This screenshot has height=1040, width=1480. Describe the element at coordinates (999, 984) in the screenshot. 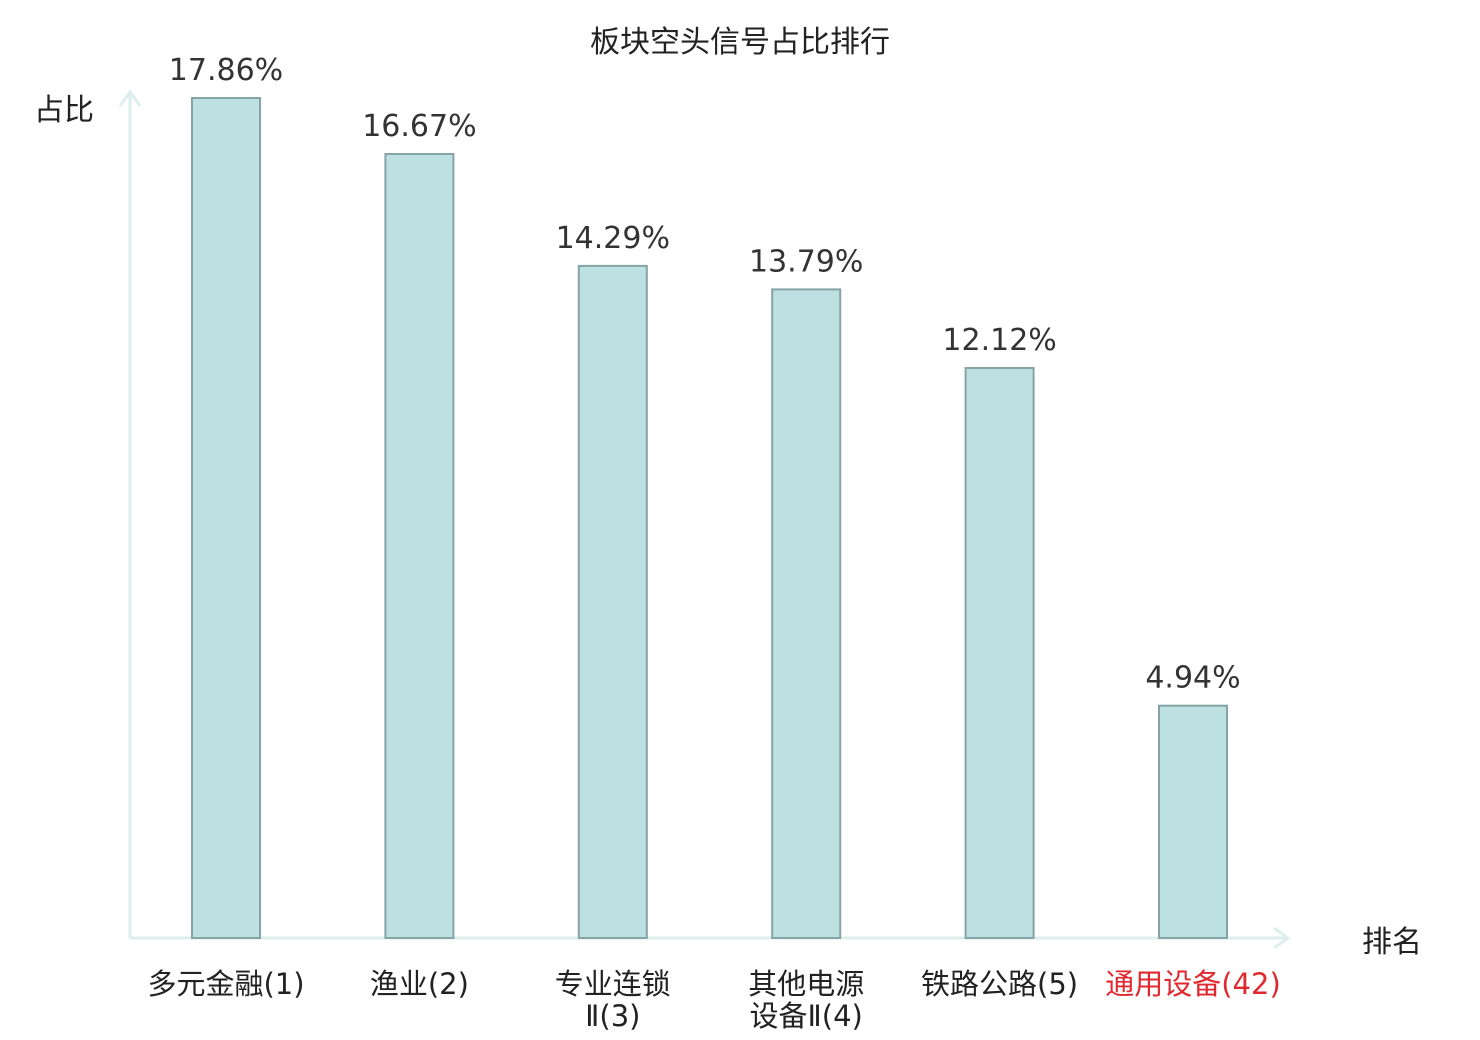

I see `category-label-5: 铁路公路(5)` at that location.